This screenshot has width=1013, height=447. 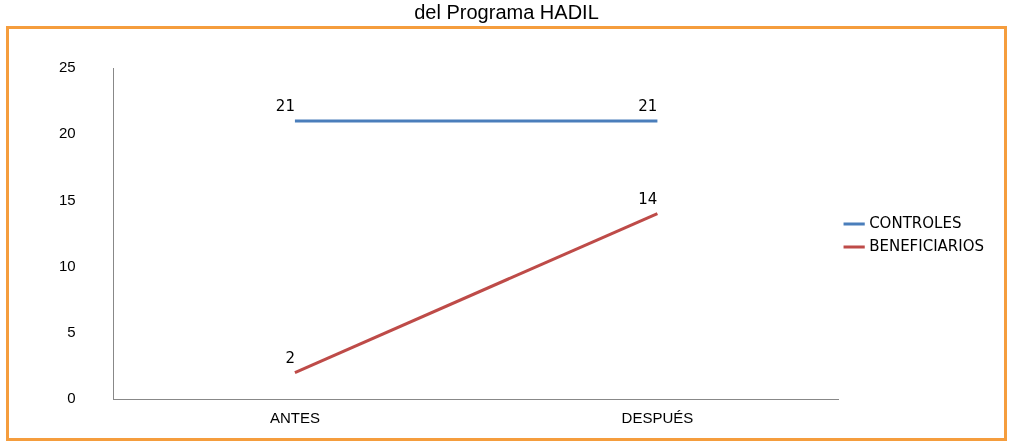 I want to click on y-tick-label: 5, so click(x=71, y=331).